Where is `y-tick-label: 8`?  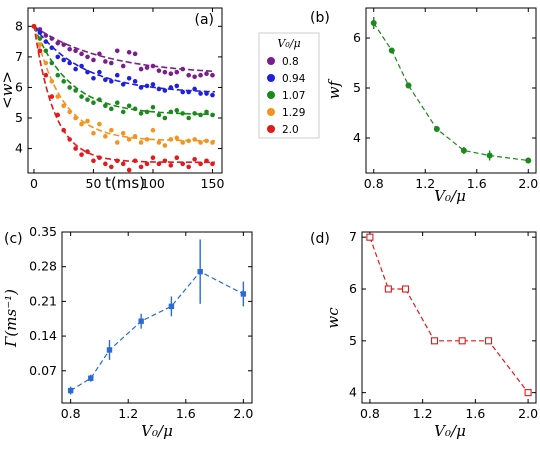 y-tick-label: 8 is located at coordinates (19, 25).